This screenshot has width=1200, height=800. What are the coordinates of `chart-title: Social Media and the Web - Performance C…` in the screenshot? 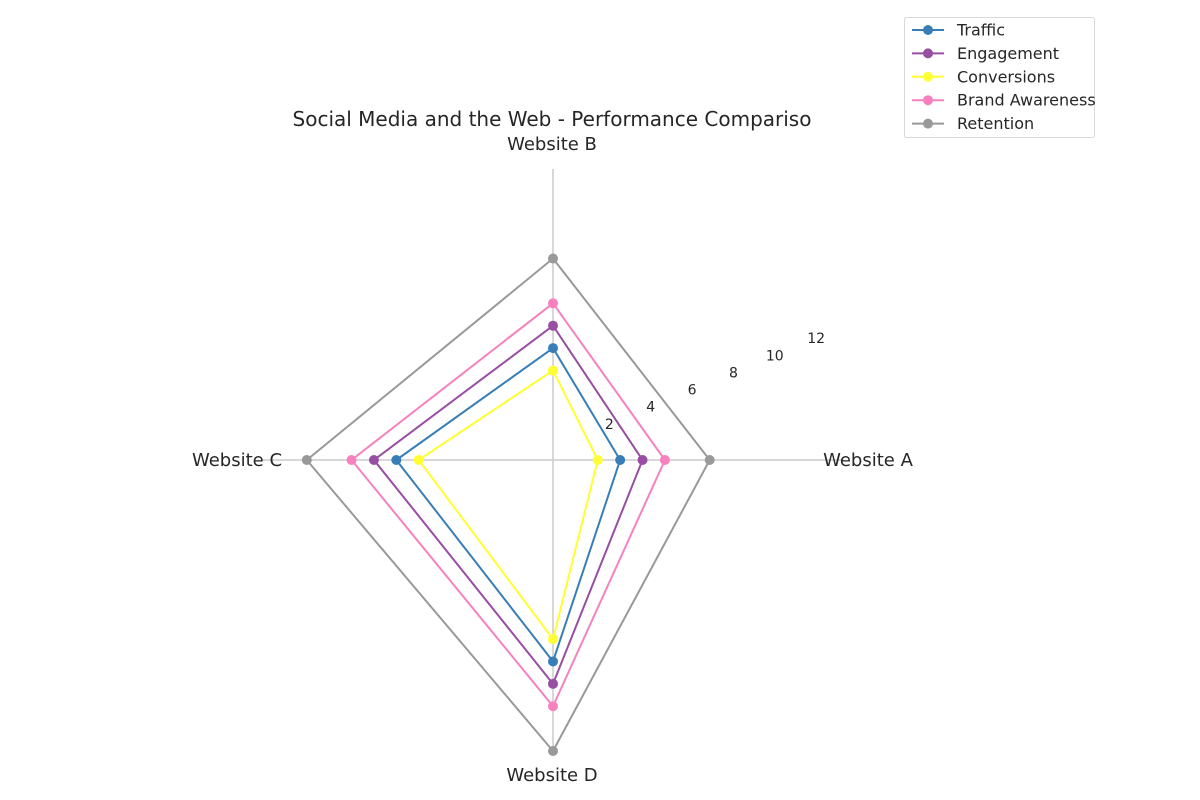 It's located at (552, 119).